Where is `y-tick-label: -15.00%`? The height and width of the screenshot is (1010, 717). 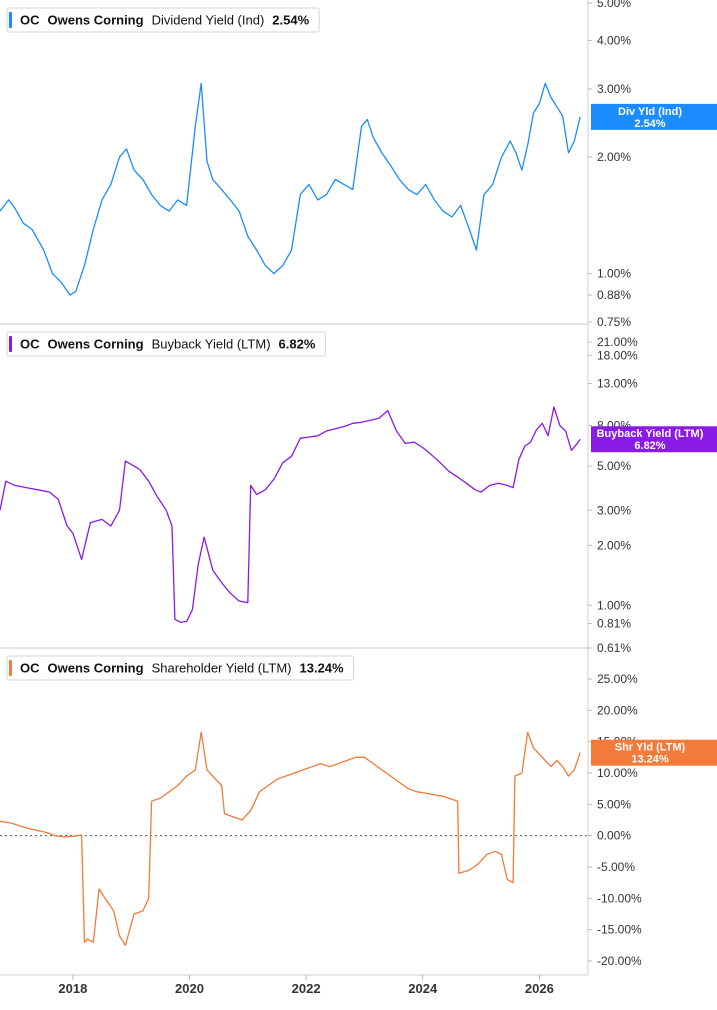
y-tick-label: -15.00% is located at coordinates (619, 930).